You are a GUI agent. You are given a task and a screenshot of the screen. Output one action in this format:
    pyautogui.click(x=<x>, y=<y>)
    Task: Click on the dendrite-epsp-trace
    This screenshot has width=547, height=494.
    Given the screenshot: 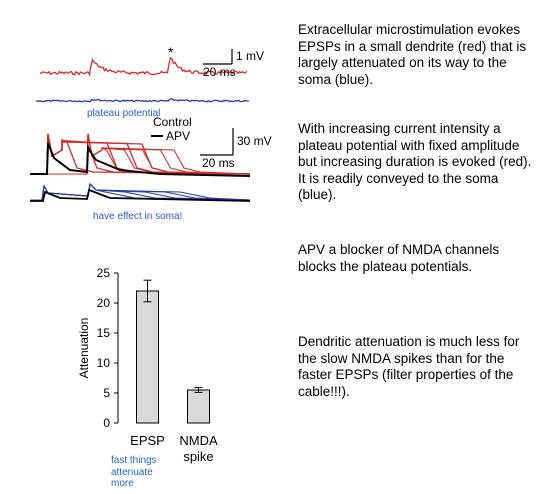 What is the action you would take?
    pyautogui.click(x=143, y=66)
    